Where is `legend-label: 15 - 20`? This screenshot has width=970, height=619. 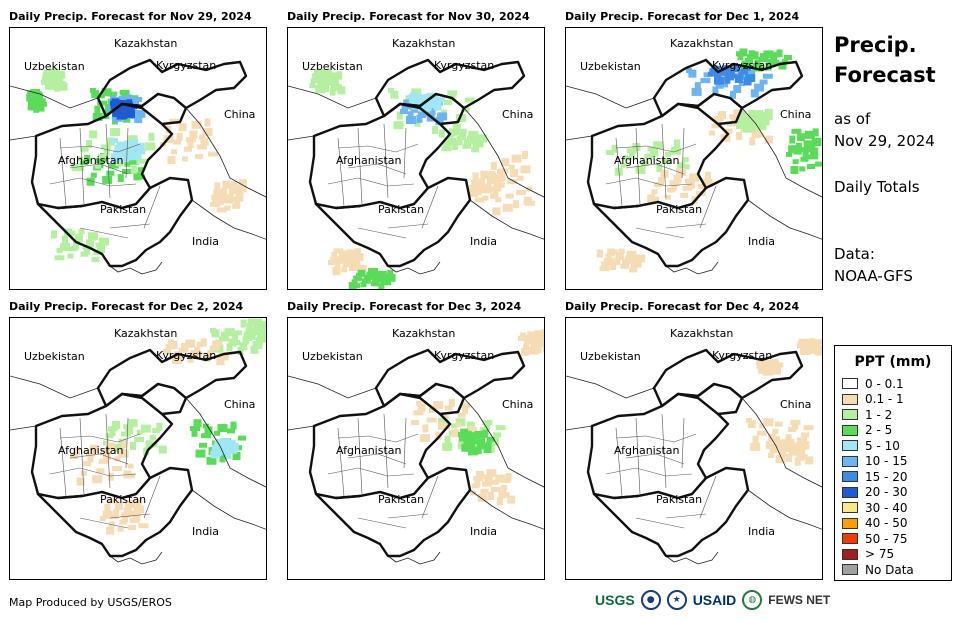 legend-label: 15 - 20 is located at coordinates (886, 476).